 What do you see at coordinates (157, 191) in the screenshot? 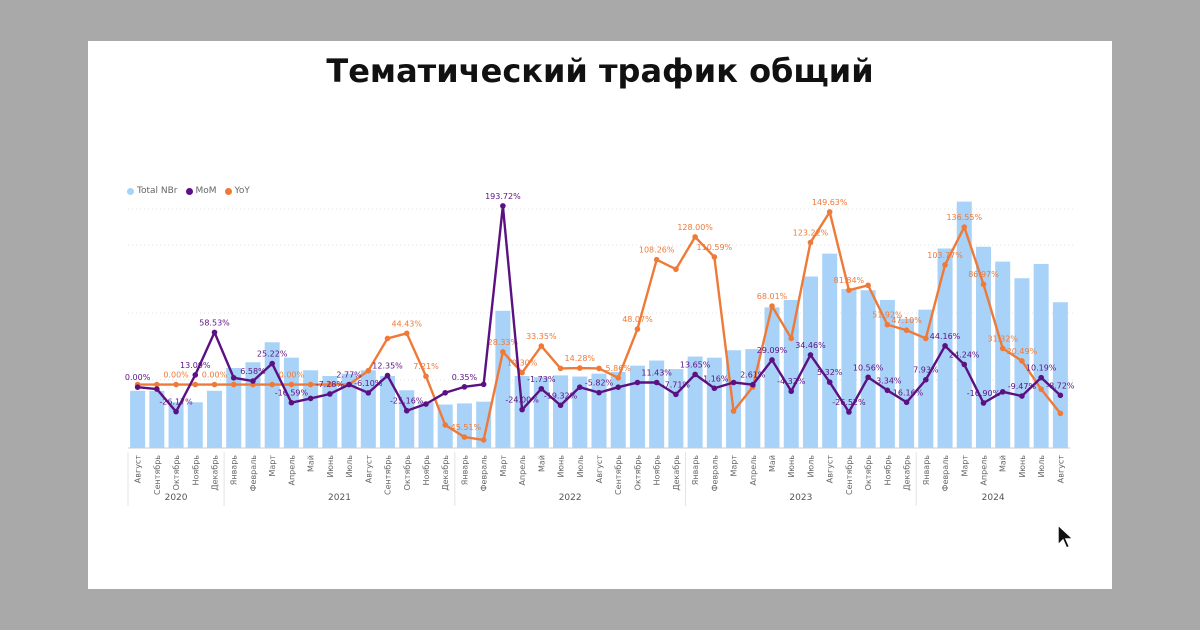
I see `legend-label-total-nbr: Total NBr` at bounding box center [157, 191].